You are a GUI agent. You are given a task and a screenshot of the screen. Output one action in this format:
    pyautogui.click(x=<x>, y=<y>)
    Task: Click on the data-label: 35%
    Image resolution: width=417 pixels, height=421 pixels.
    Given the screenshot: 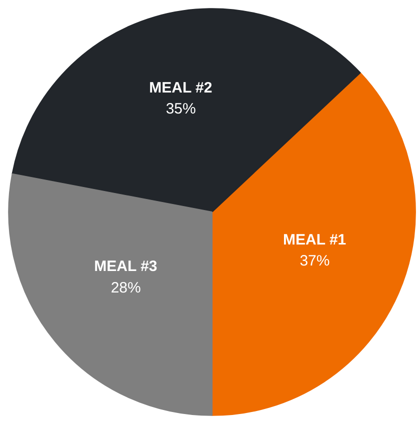 What is the action you would take?
    pyautogui.click(x=181, y=109)
    